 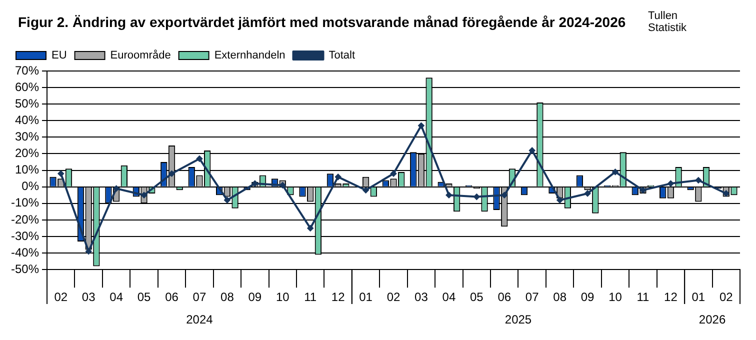 I want to click on legend-label: Euroområde, so click(x=140, y=56).